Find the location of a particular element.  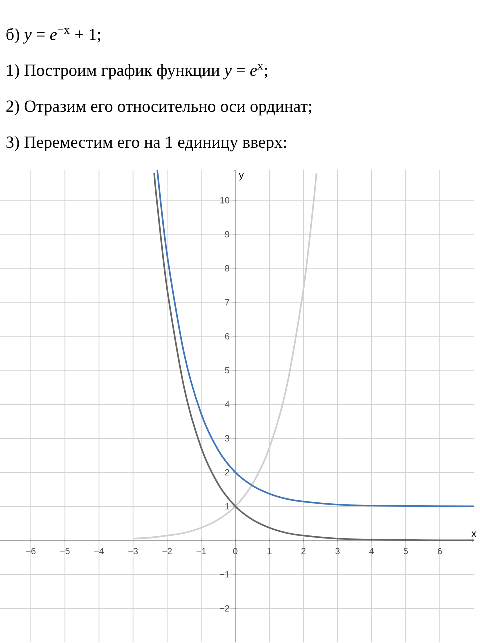

y-tick-label: 7 is located at coordinates (227, 302).